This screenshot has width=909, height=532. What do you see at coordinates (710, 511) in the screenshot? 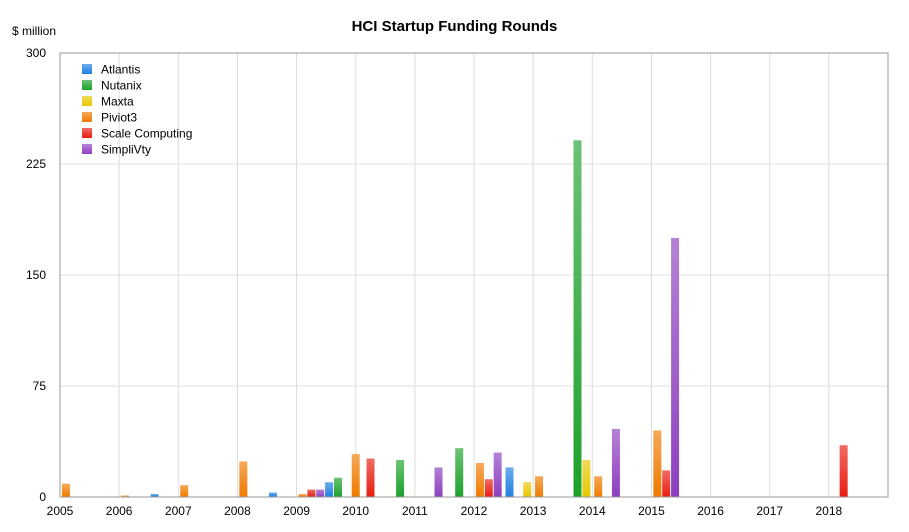
I see `x-tick-label: 2016` at bounding box center [710, 511].